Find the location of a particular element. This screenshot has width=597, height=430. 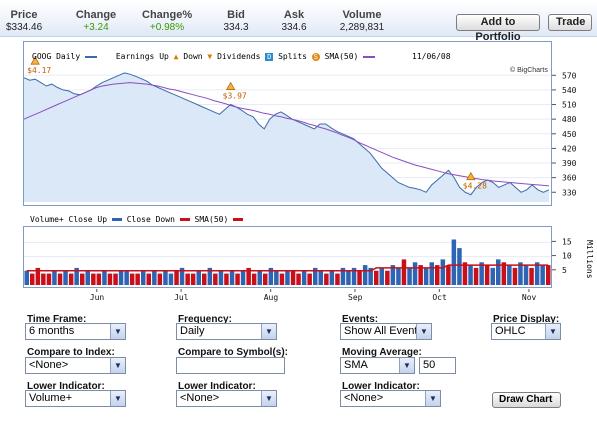

lower-indicator-1-value: Volume+ is located at coordinates (51, 398).